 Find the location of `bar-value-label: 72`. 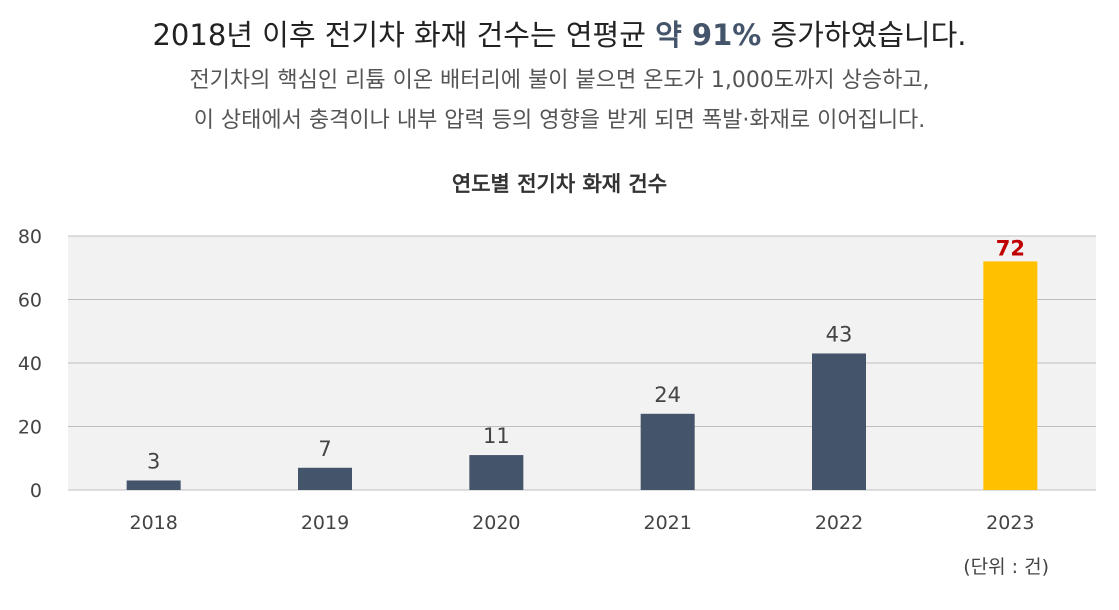

bar-value-label: 72 is located at coordinates (1010, 248).